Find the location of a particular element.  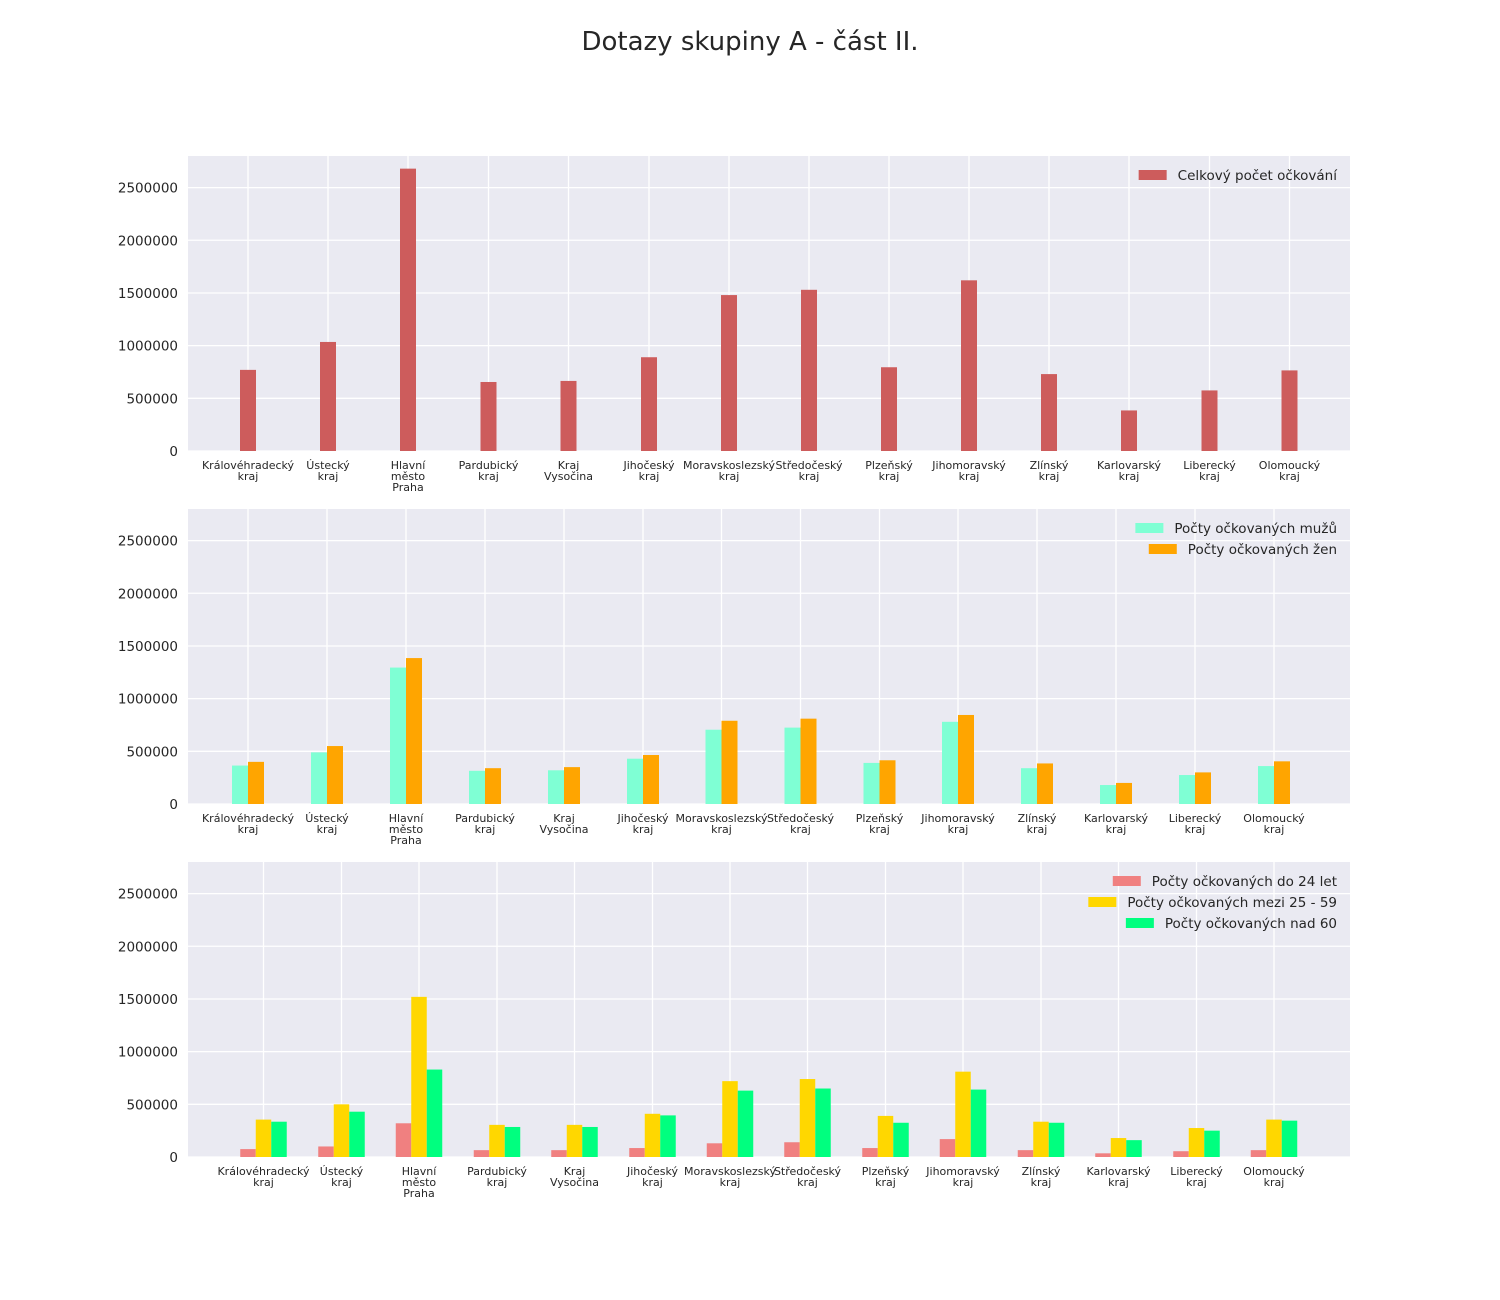

x-tick-label: Karlovarský kraj is located at coordinates (1129, 471).